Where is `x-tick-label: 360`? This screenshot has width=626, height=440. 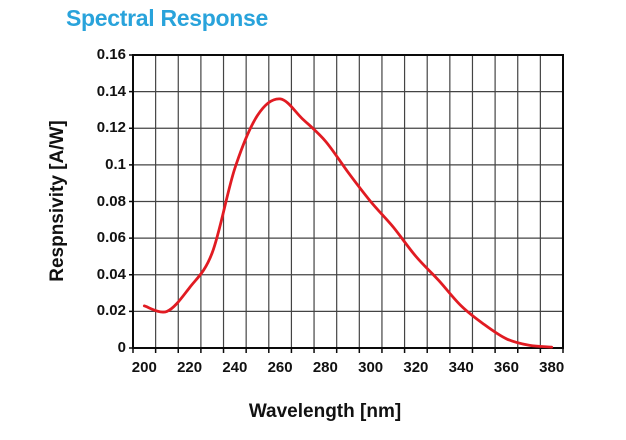
x-tick-label: 360 is located at coordinates (506, 367).